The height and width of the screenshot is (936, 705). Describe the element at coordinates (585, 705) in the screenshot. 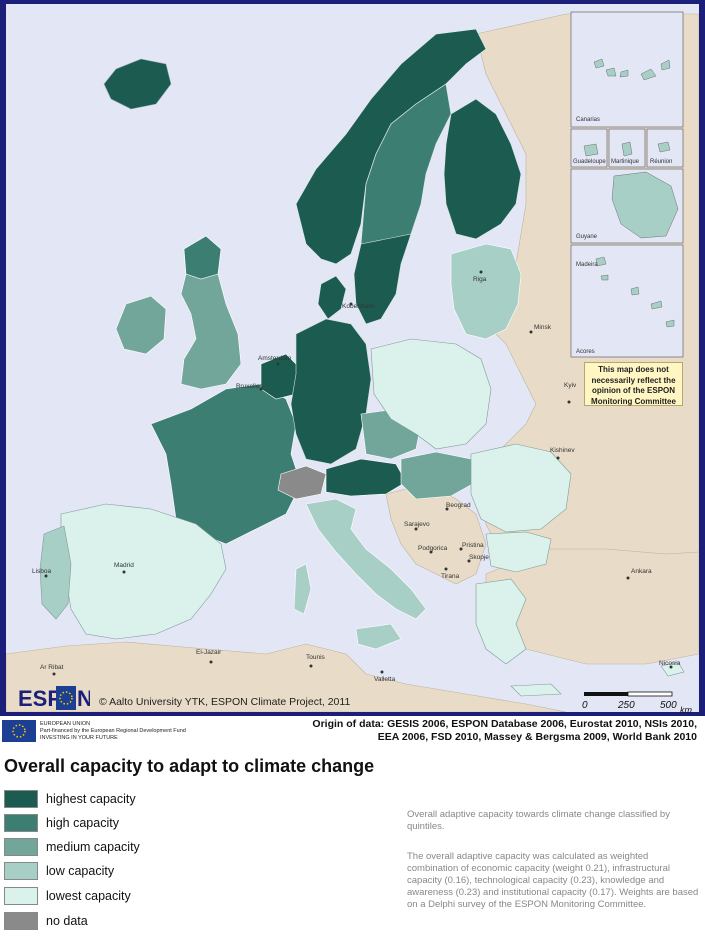

I see `scale-tick-0: 0` at that location.